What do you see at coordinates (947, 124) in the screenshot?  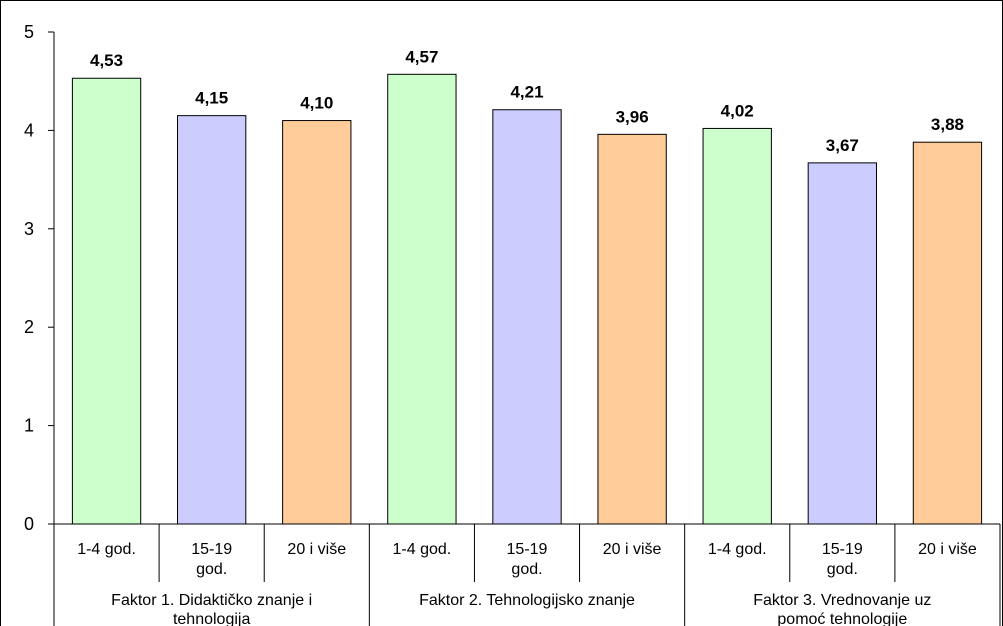 I see `bar-value-label: 3,88` at bounding box center [947, 124].